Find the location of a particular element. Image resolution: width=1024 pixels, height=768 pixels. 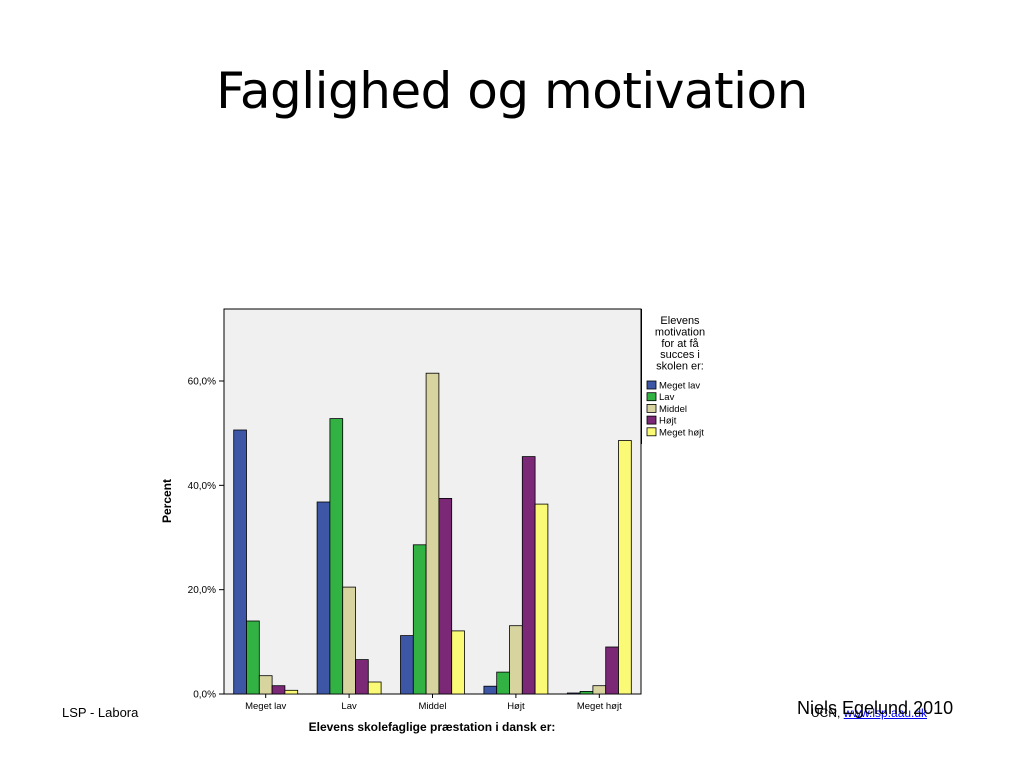

x-axis: Meget lav Lav Middel Højt Meget højt is located at coordinates (433, 703).